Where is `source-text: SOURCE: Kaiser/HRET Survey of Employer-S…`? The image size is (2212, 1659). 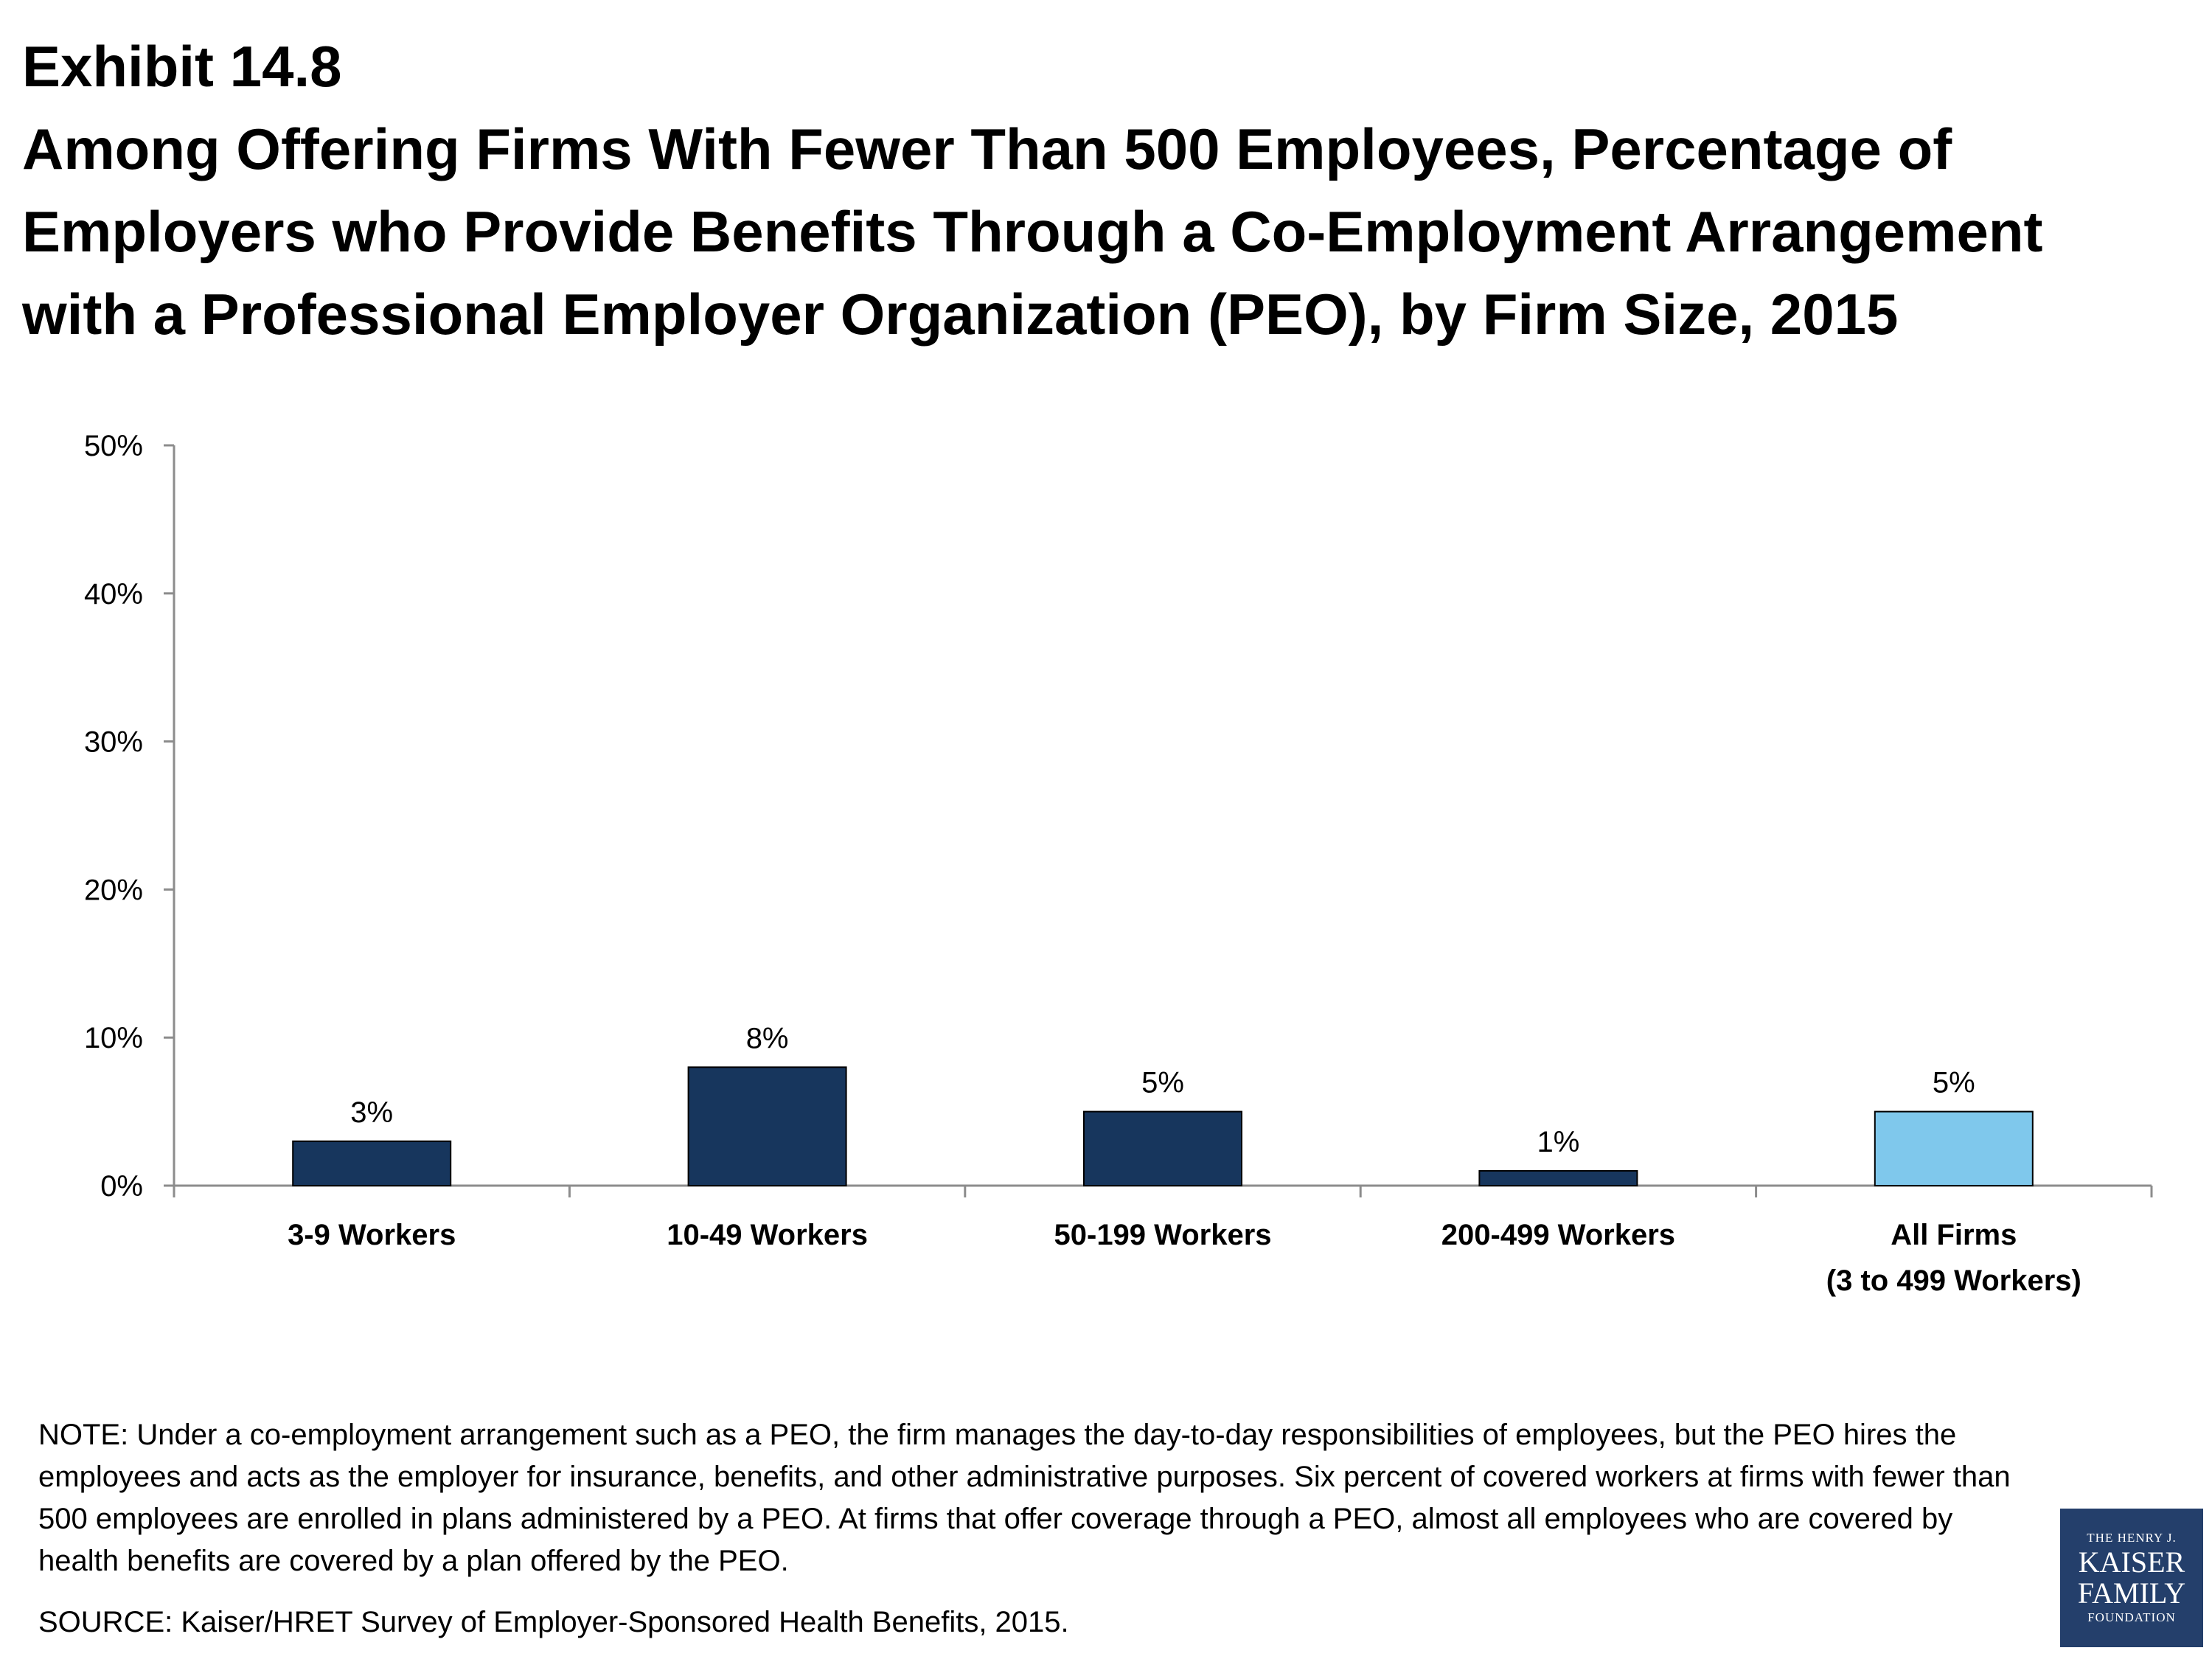
source-text: SOURCE: Kaiser/HRET Survey of Employer-S… is located at coordinates (553, 1622).